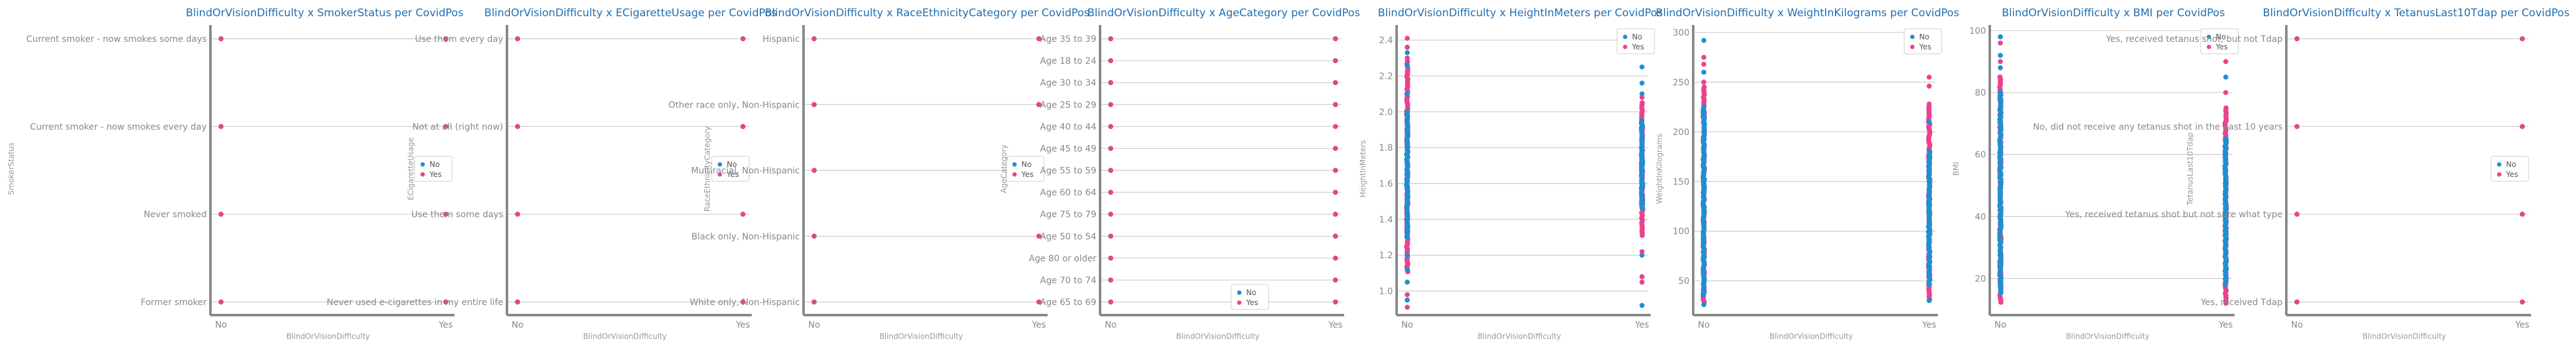 This screenshot has width=2576, height=347. I want to click on y-tick-label: Current smoker - now smokes some days, so click(116, 39).